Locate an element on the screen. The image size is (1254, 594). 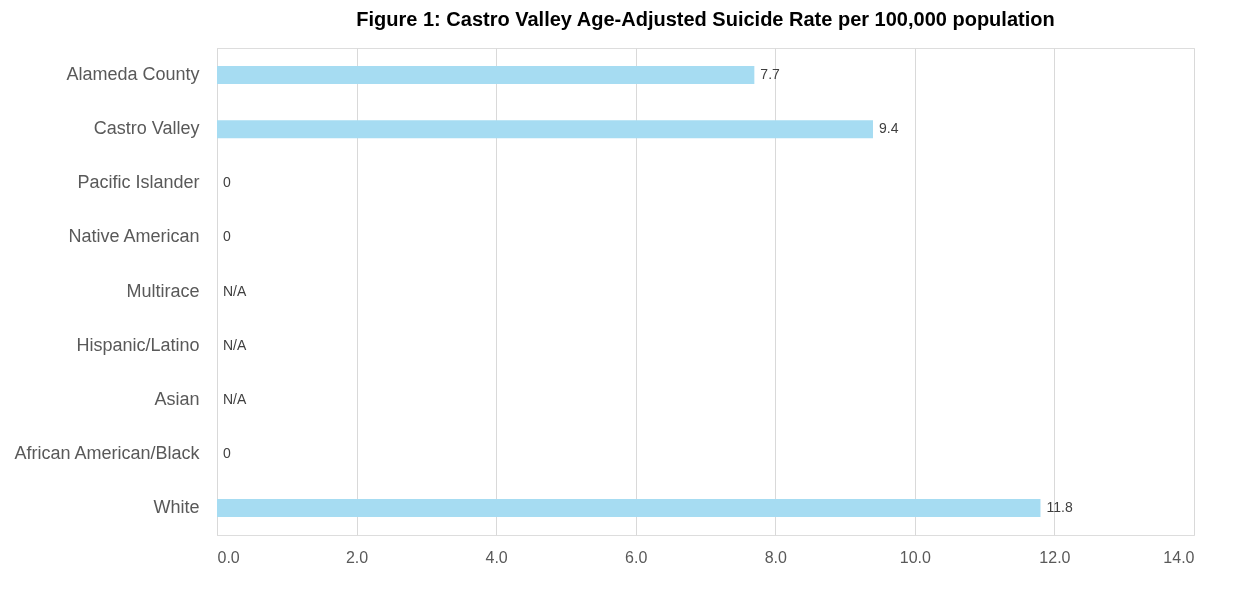
x-tick-label: 4.0 is located at coordinates (496, 557).